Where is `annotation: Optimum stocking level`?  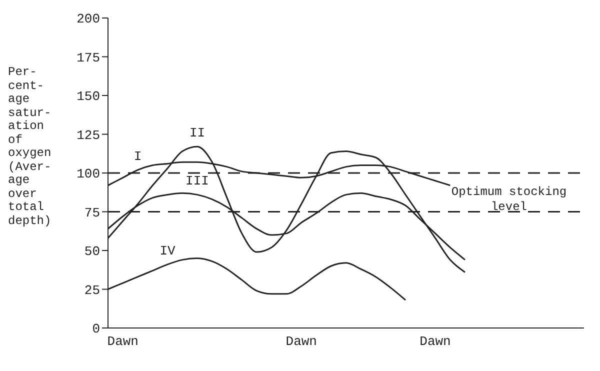
annotation: Optimum stocking level is located at coordinates (509, 200).